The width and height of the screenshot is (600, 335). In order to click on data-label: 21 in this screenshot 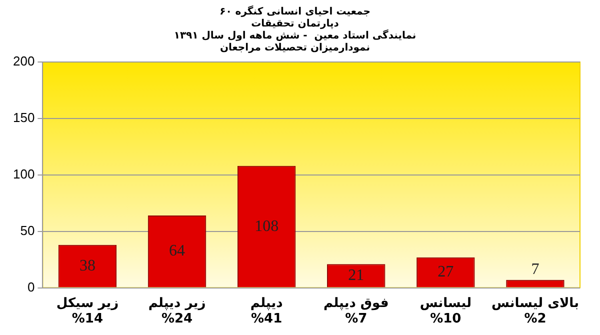, I will do `click(356, 275)`.